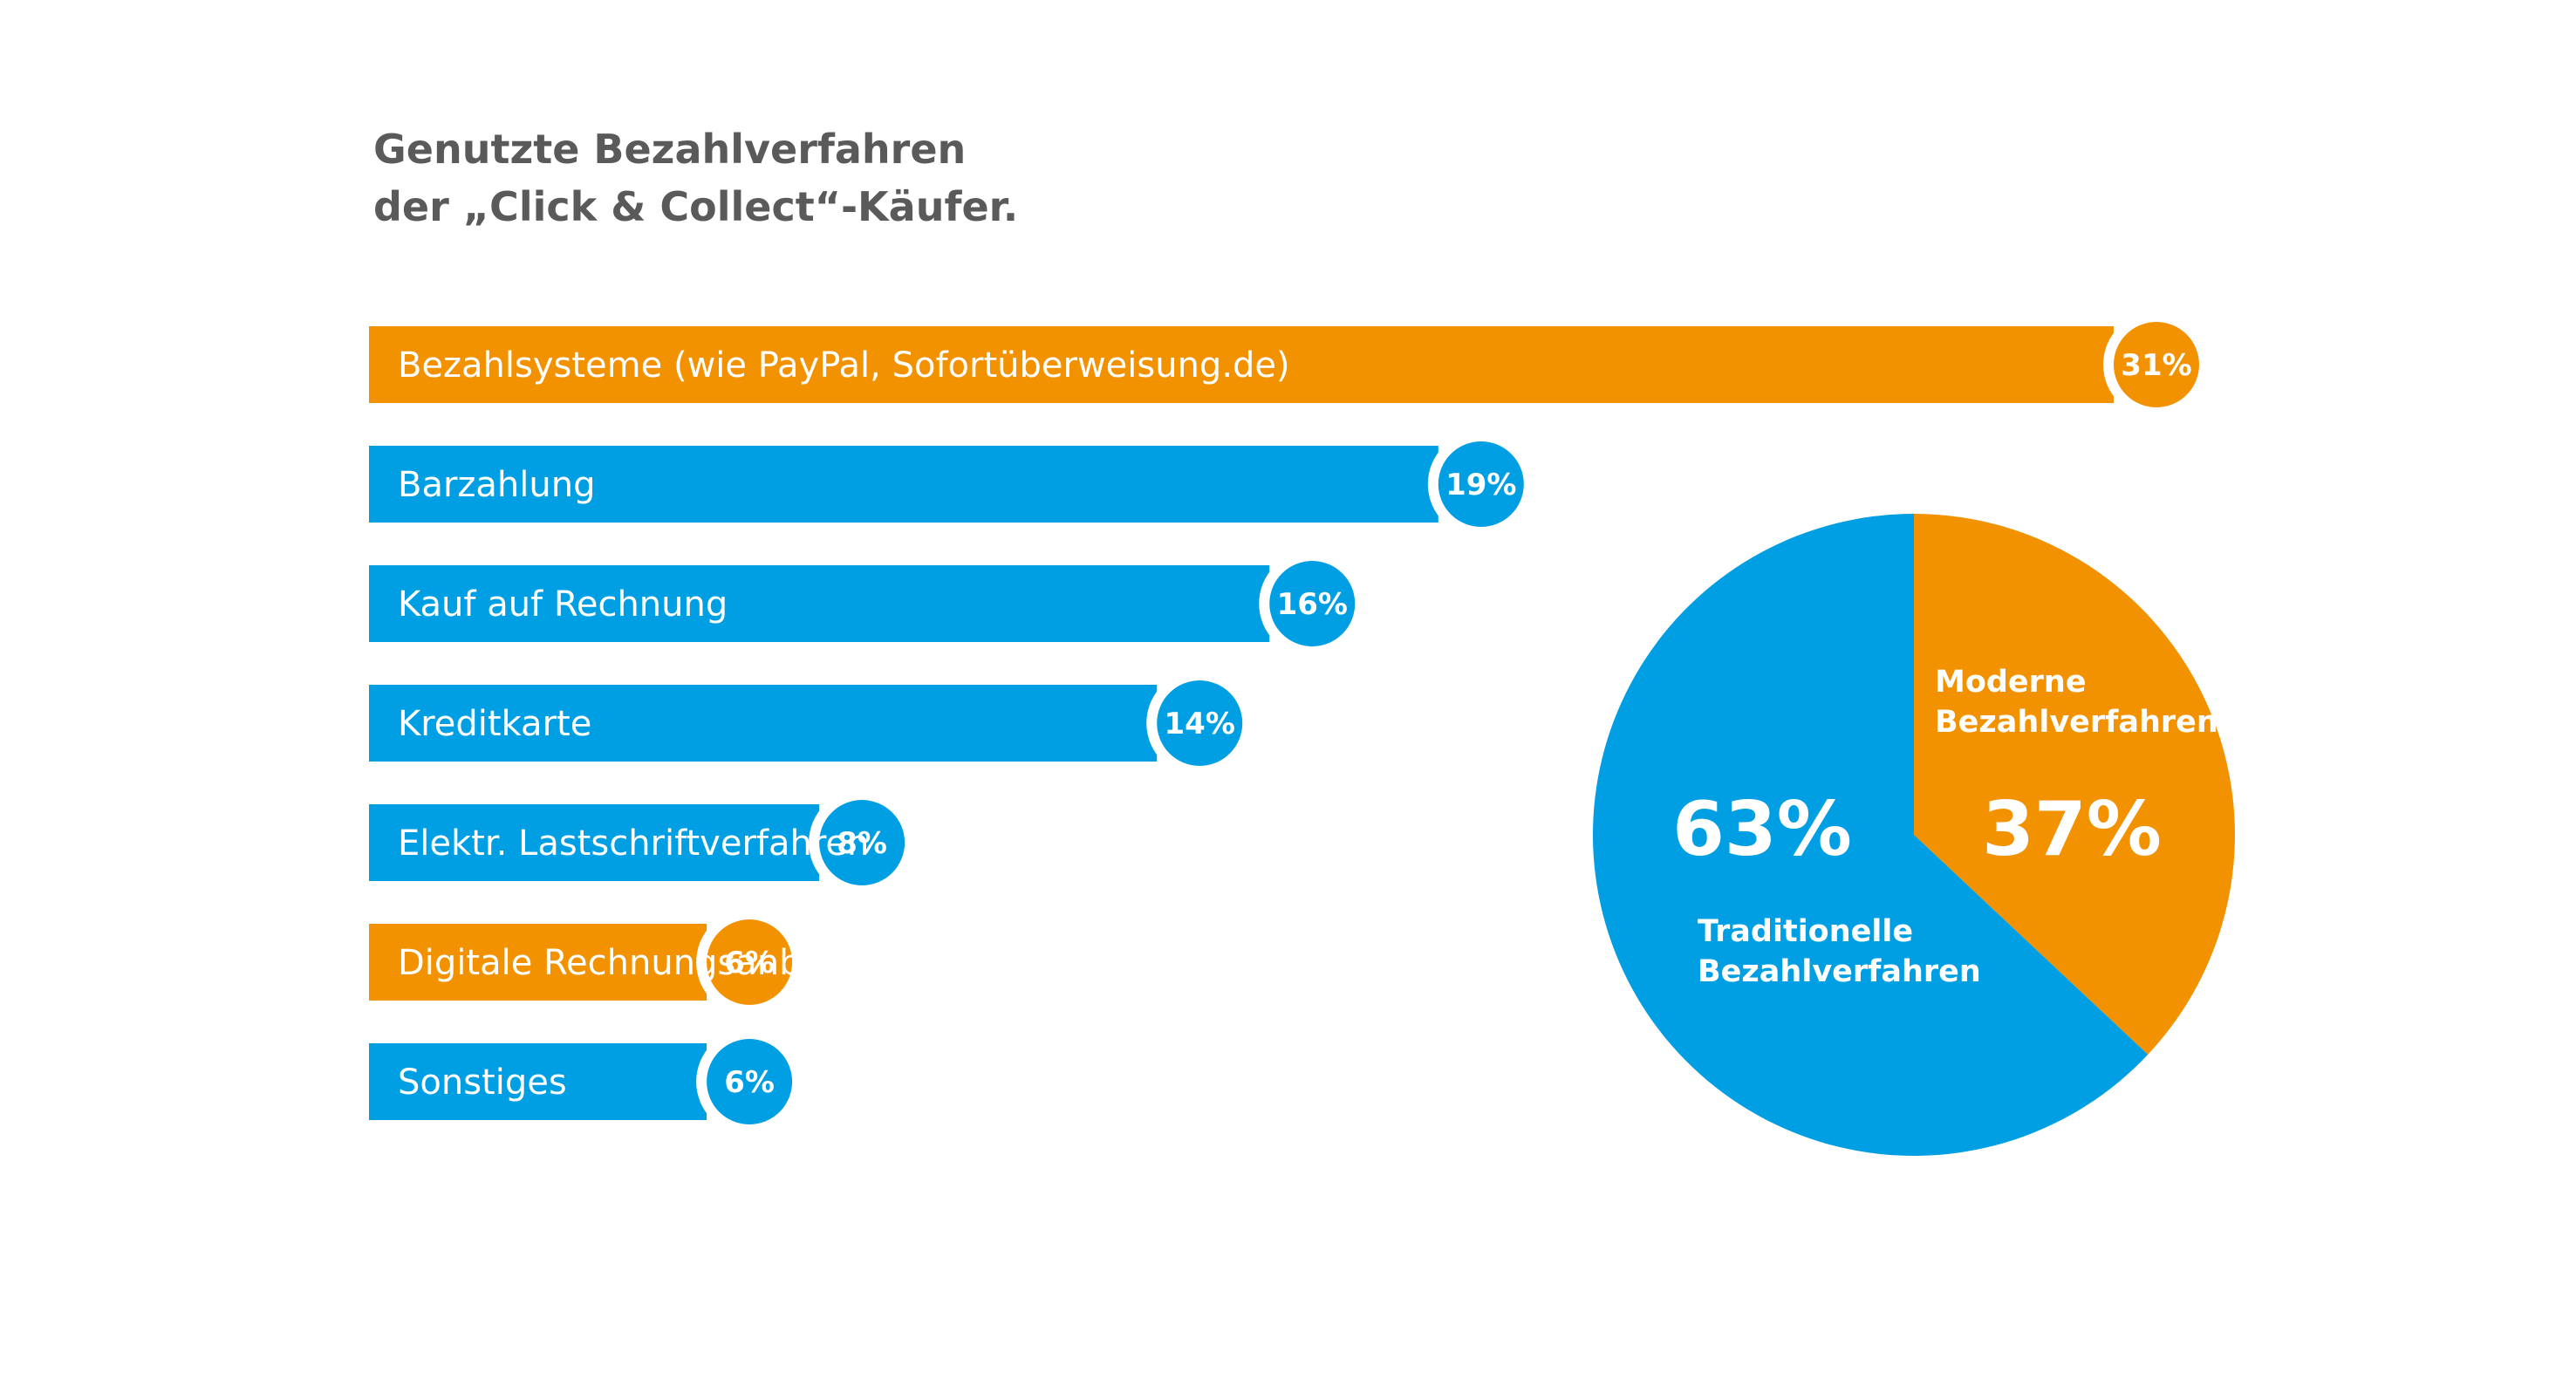 Image resolution: width=2576 pixels, height=1380 pixels. I want to click on bar-value-label: 8%, so click(862, 843).